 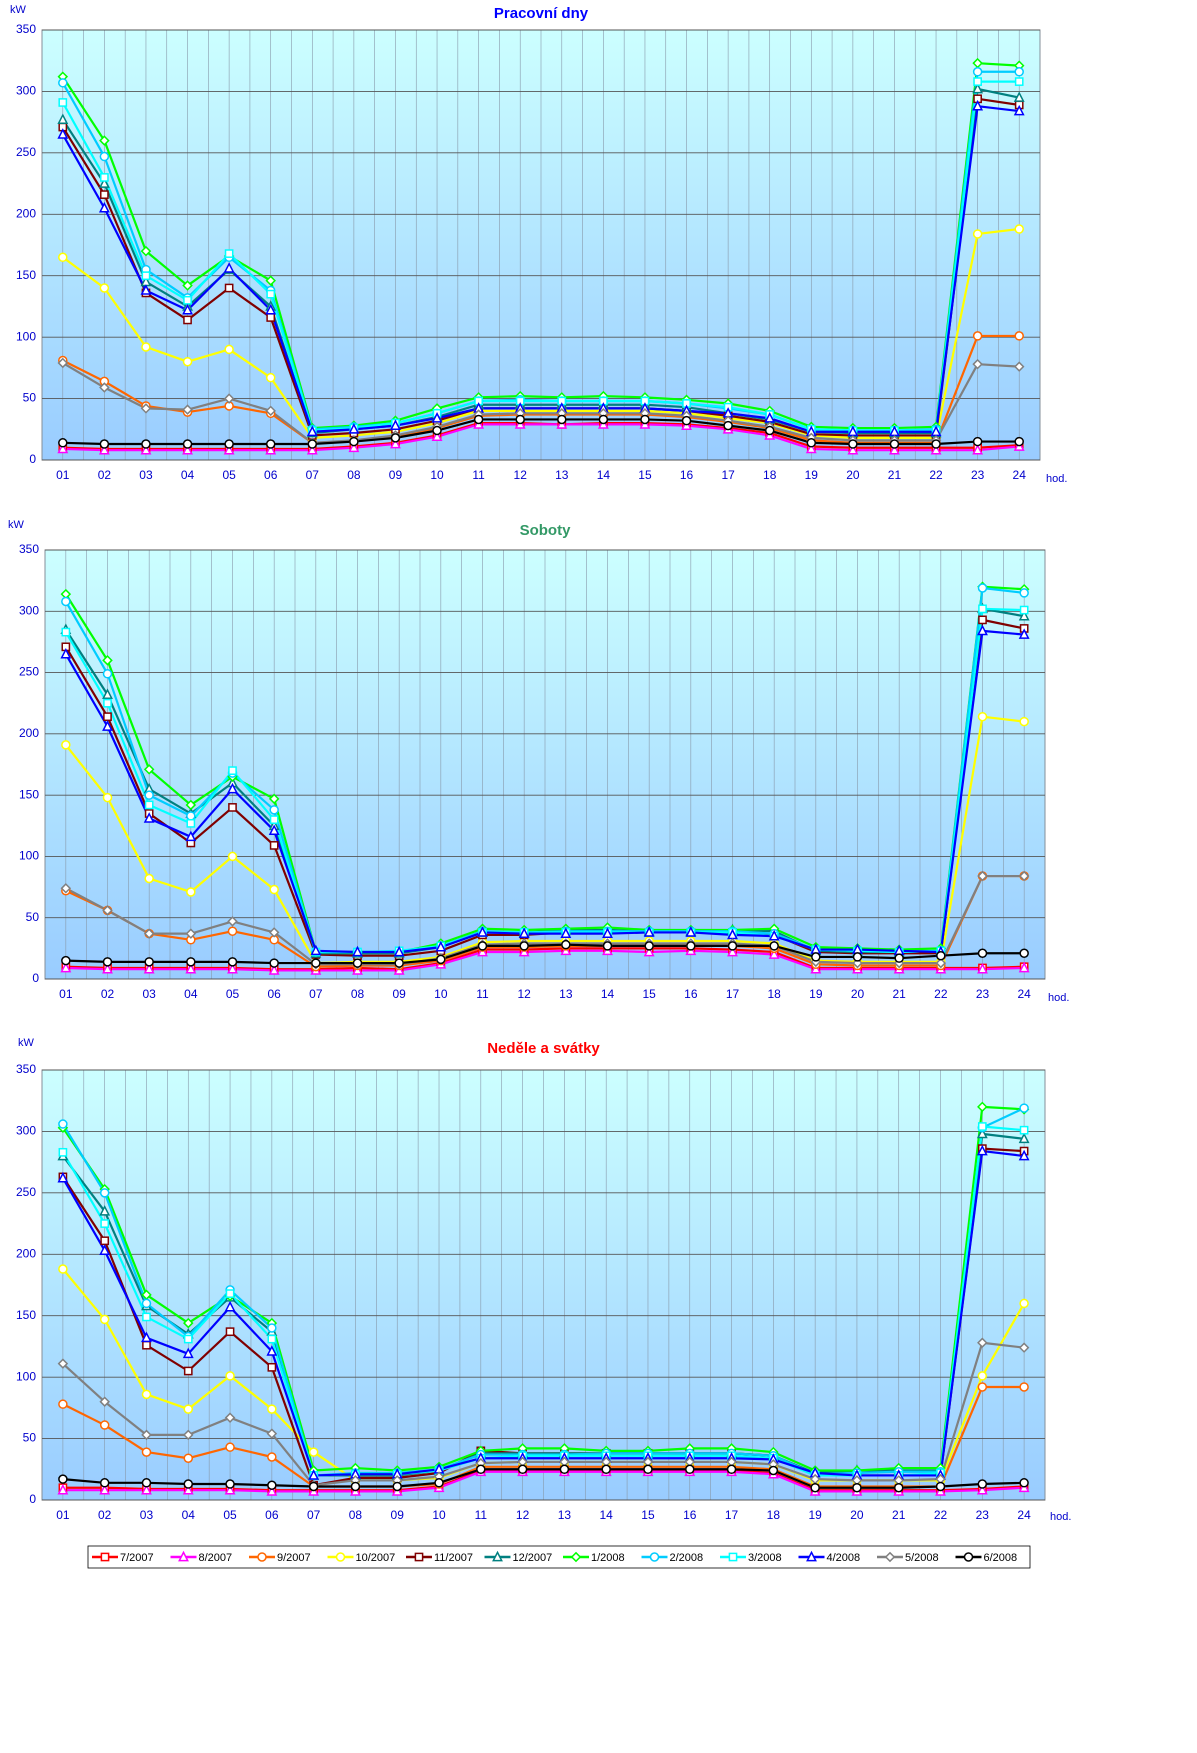 I want to click on x-tick-label: 16, so click(x=690, y=1515).